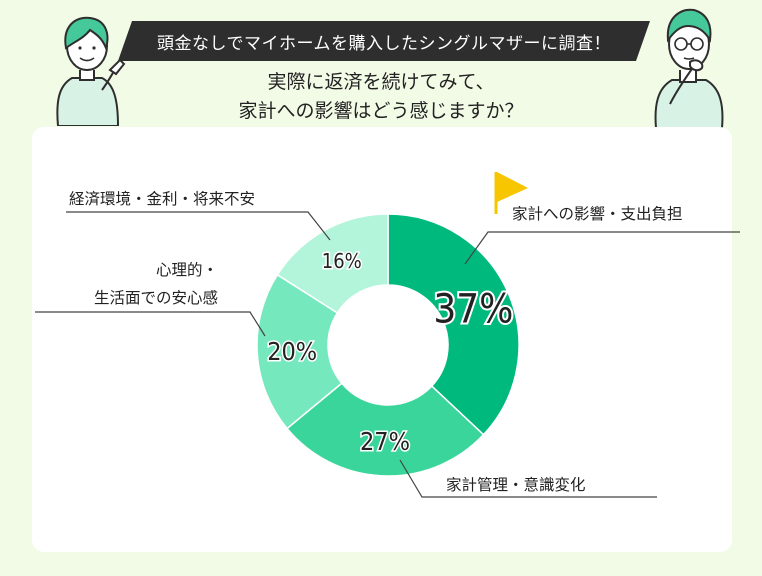 This screenshot has width=762, height=576. I want to click on banner-text: 頭金なしでマイホームを購入したシングルマザーに調査！, so click(384, 43).